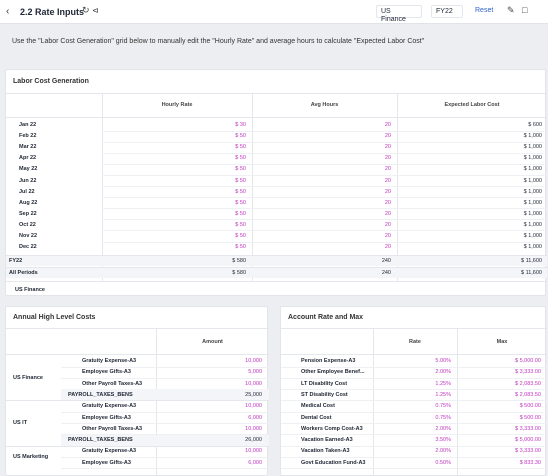  What do you see at coordinates (316, 417) in the screenshot?
I see `account-row-label: Dental Cost` at bounding box center [316, 417].